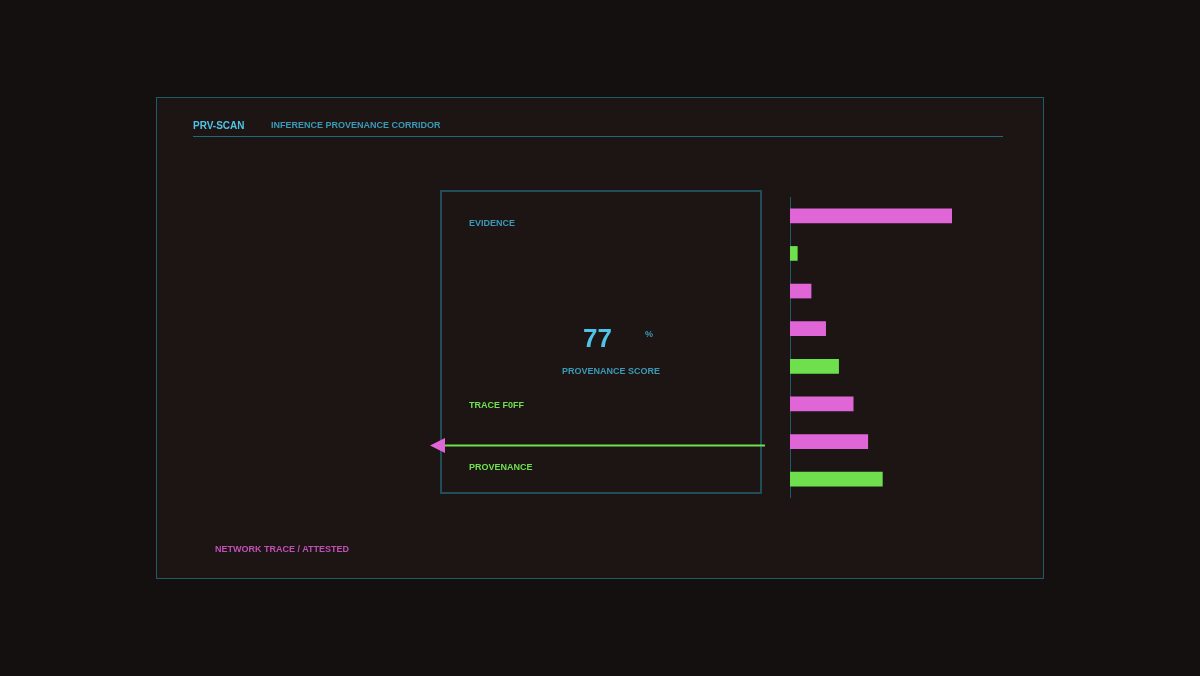  Describe the element at coordinates (611, 371) in the screenshot. I see `text: PROVENANCE SCORE` at that location.